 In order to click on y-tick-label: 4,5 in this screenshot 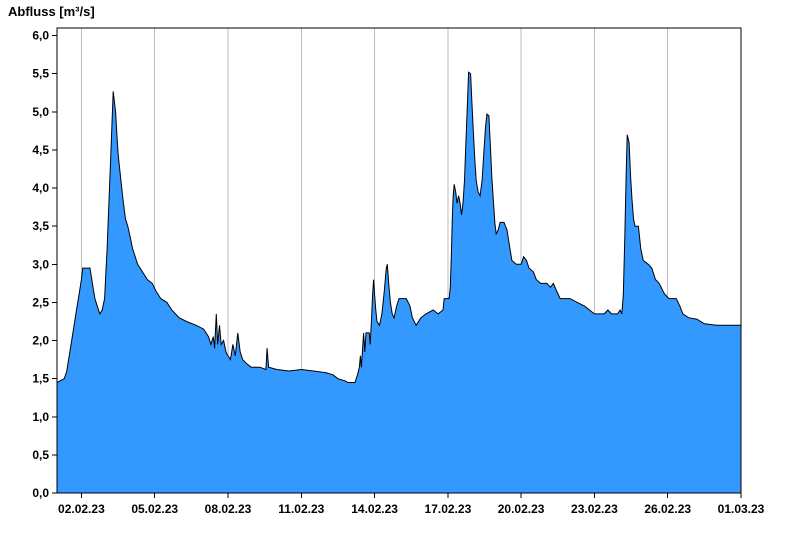, I will do `click(40, 150)`.